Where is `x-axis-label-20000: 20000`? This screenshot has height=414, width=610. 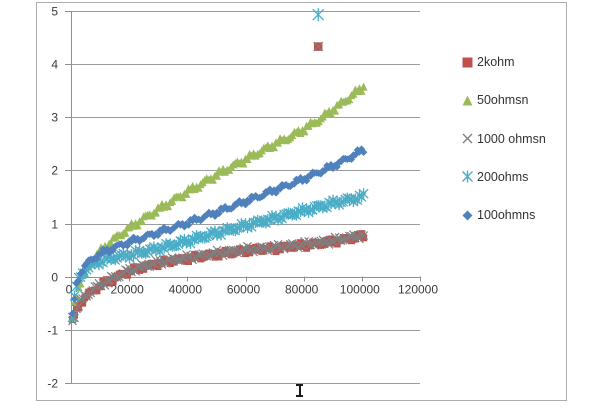
x-axis-label-20000: 20000 is located at coordinates (127, 290).